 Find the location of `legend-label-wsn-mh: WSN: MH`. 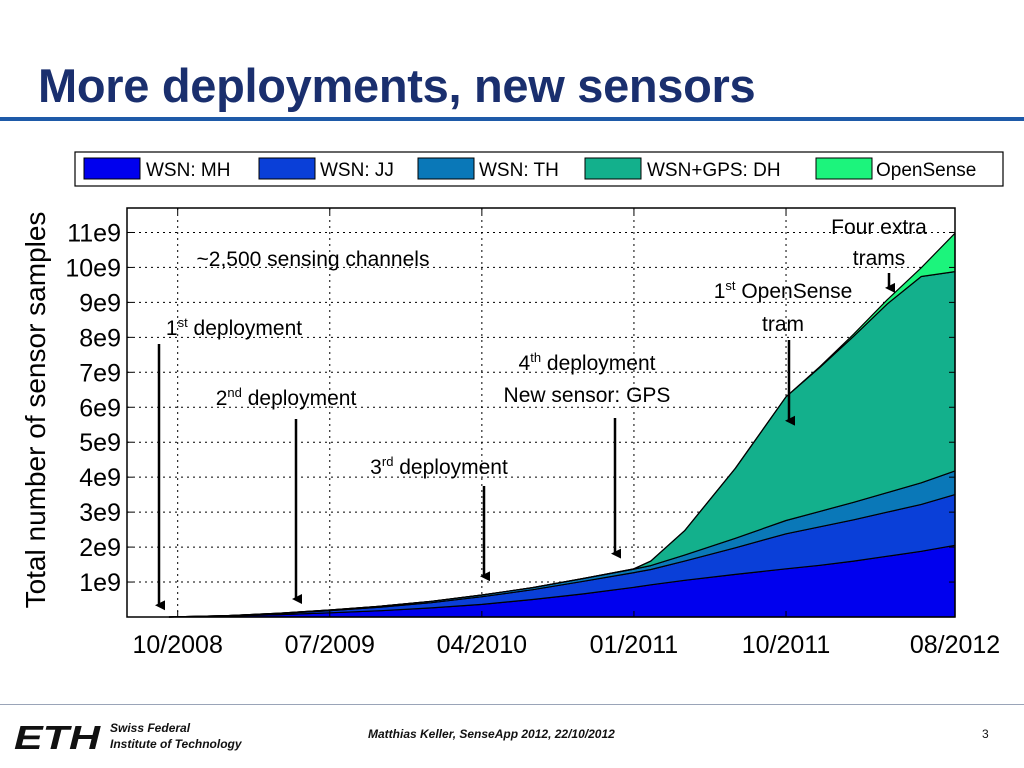

legend-label-wsn-mh: WSN: MH is located at coordinates (188, 170).